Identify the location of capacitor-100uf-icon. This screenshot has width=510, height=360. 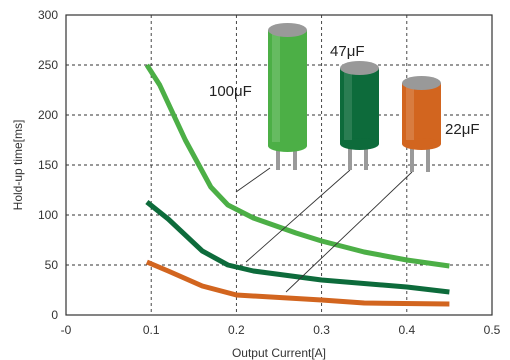
(271, 108).